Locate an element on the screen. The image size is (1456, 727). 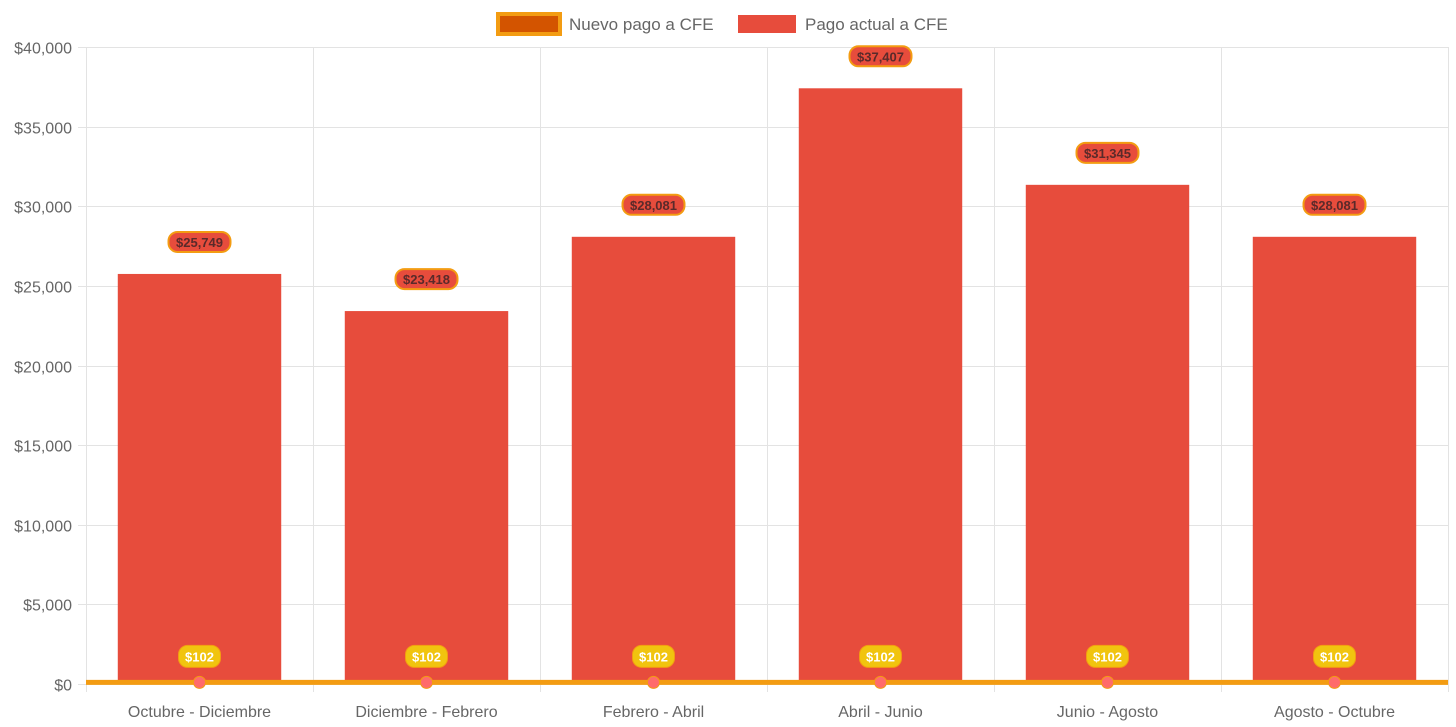
x-tick-label: Junio - Agosto is located at coordinates (1108, 712).